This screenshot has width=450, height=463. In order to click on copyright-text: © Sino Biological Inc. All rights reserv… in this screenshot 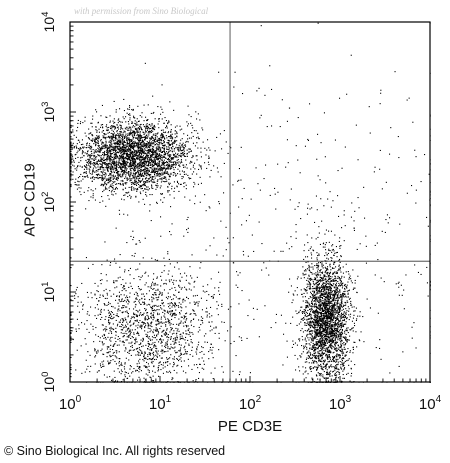, I will do `click(115, 451)`.